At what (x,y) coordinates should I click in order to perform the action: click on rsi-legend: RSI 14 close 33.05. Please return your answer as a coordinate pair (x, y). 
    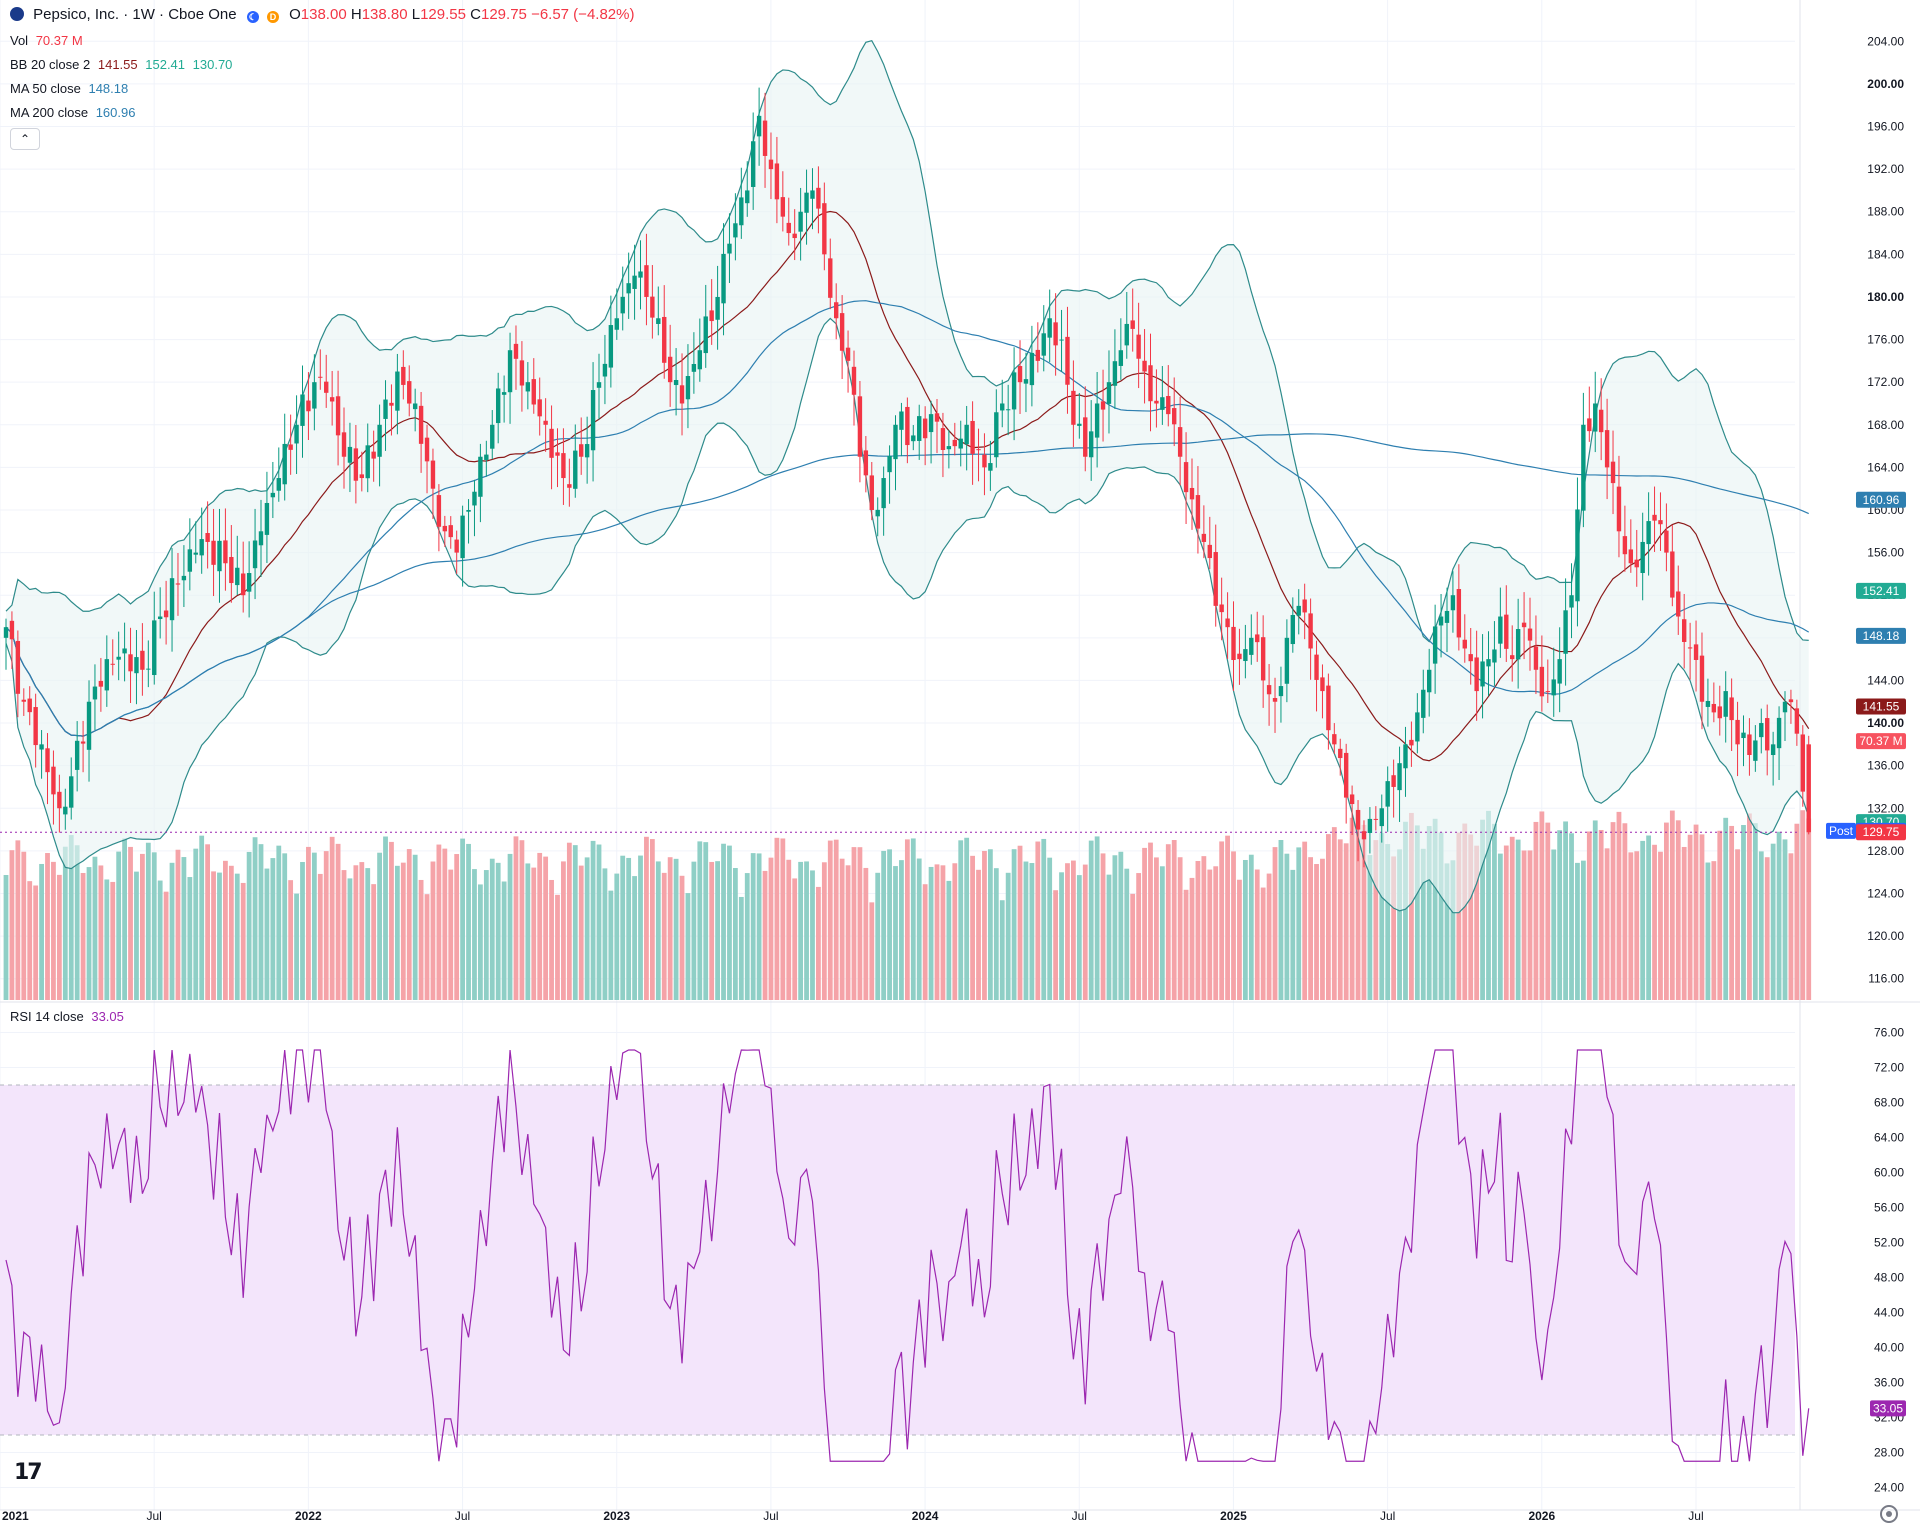
    Looking at the image, I should click on (67, 1017).